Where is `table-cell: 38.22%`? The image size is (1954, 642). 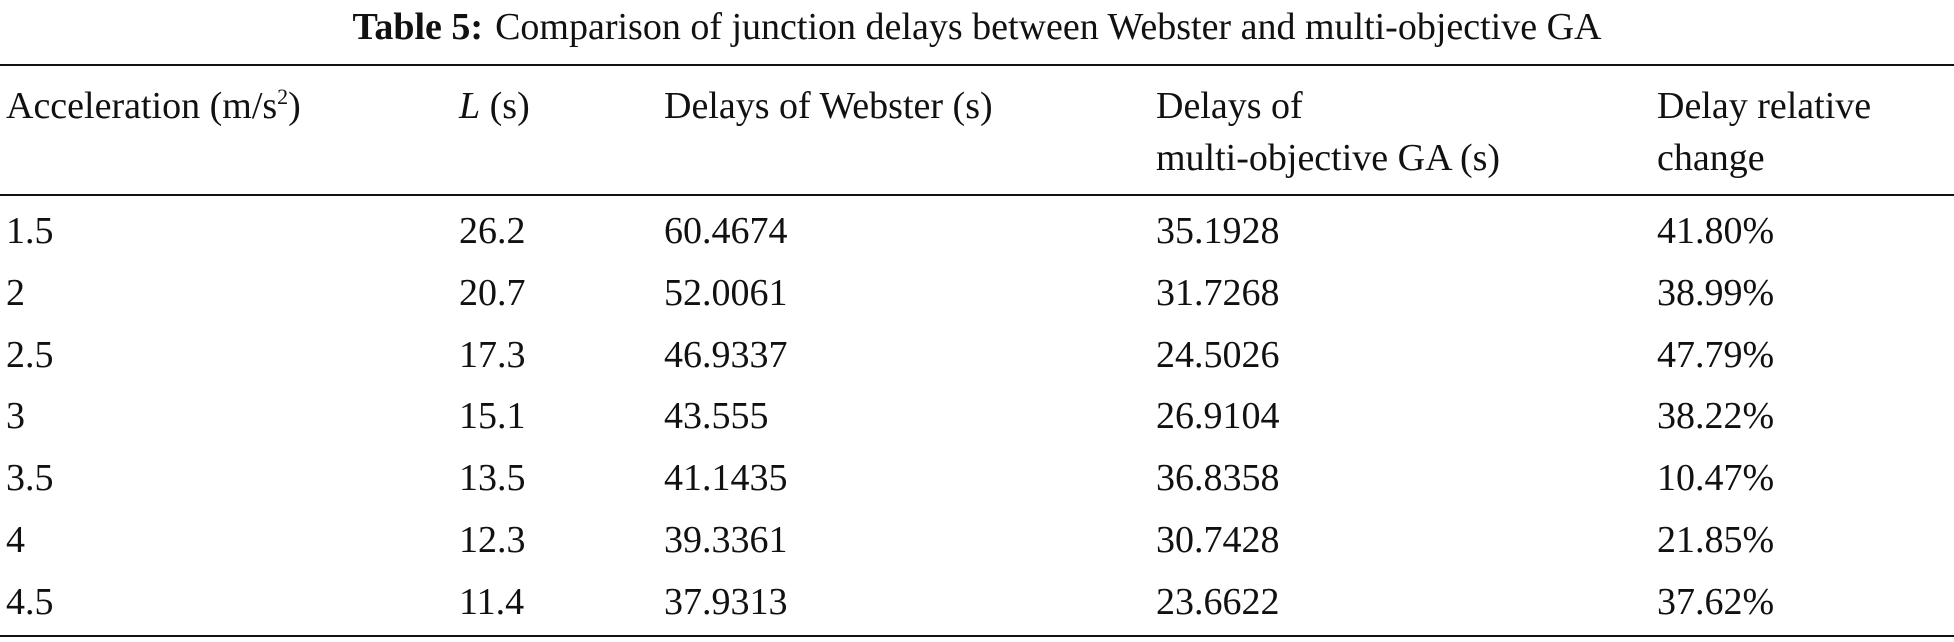 table-cell: 38.22% is located at coordinates (1716, 416).